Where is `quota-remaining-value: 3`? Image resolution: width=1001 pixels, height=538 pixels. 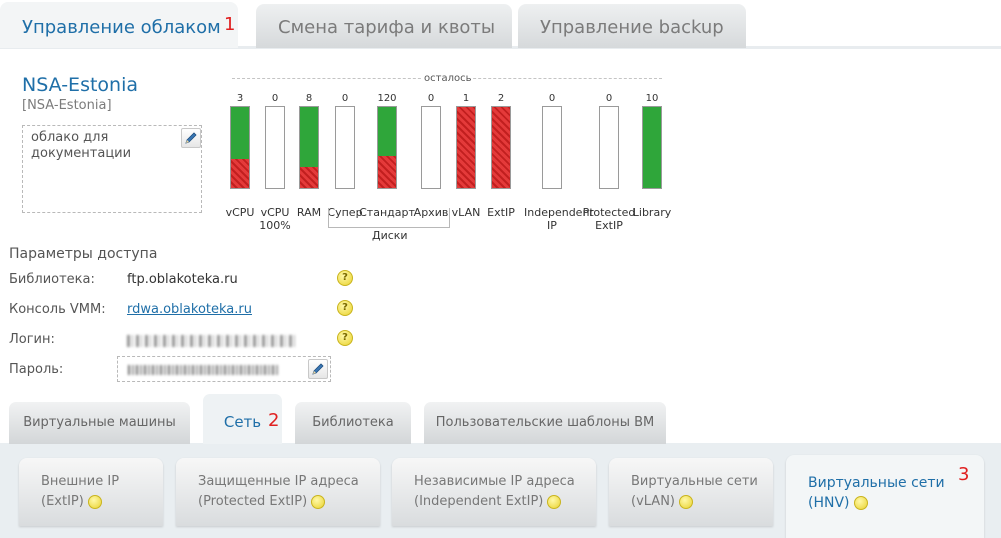 quota-remaining-value: 3 is located at coordinates (240, 98).